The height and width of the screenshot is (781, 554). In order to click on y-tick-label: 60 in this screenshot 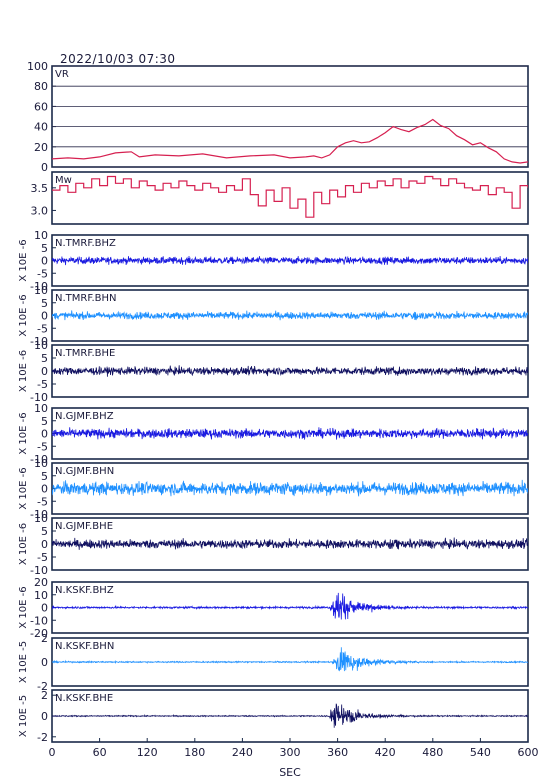, I will do `click(41, 106)`.